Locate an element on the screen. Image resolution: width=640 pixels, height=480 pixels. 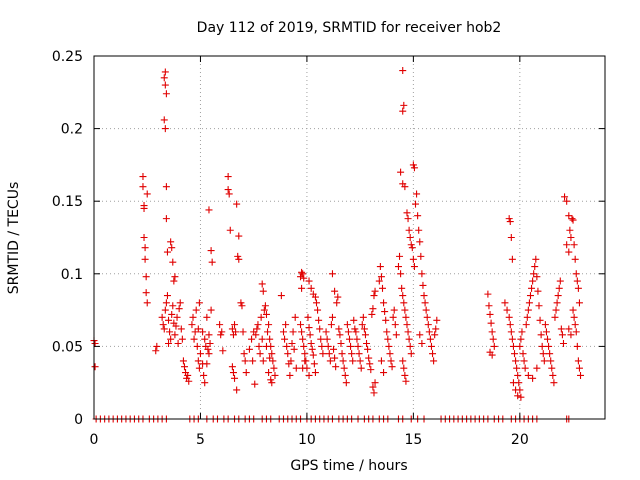
y-tick-label: 0.15 is located at coordinates (67, 202).